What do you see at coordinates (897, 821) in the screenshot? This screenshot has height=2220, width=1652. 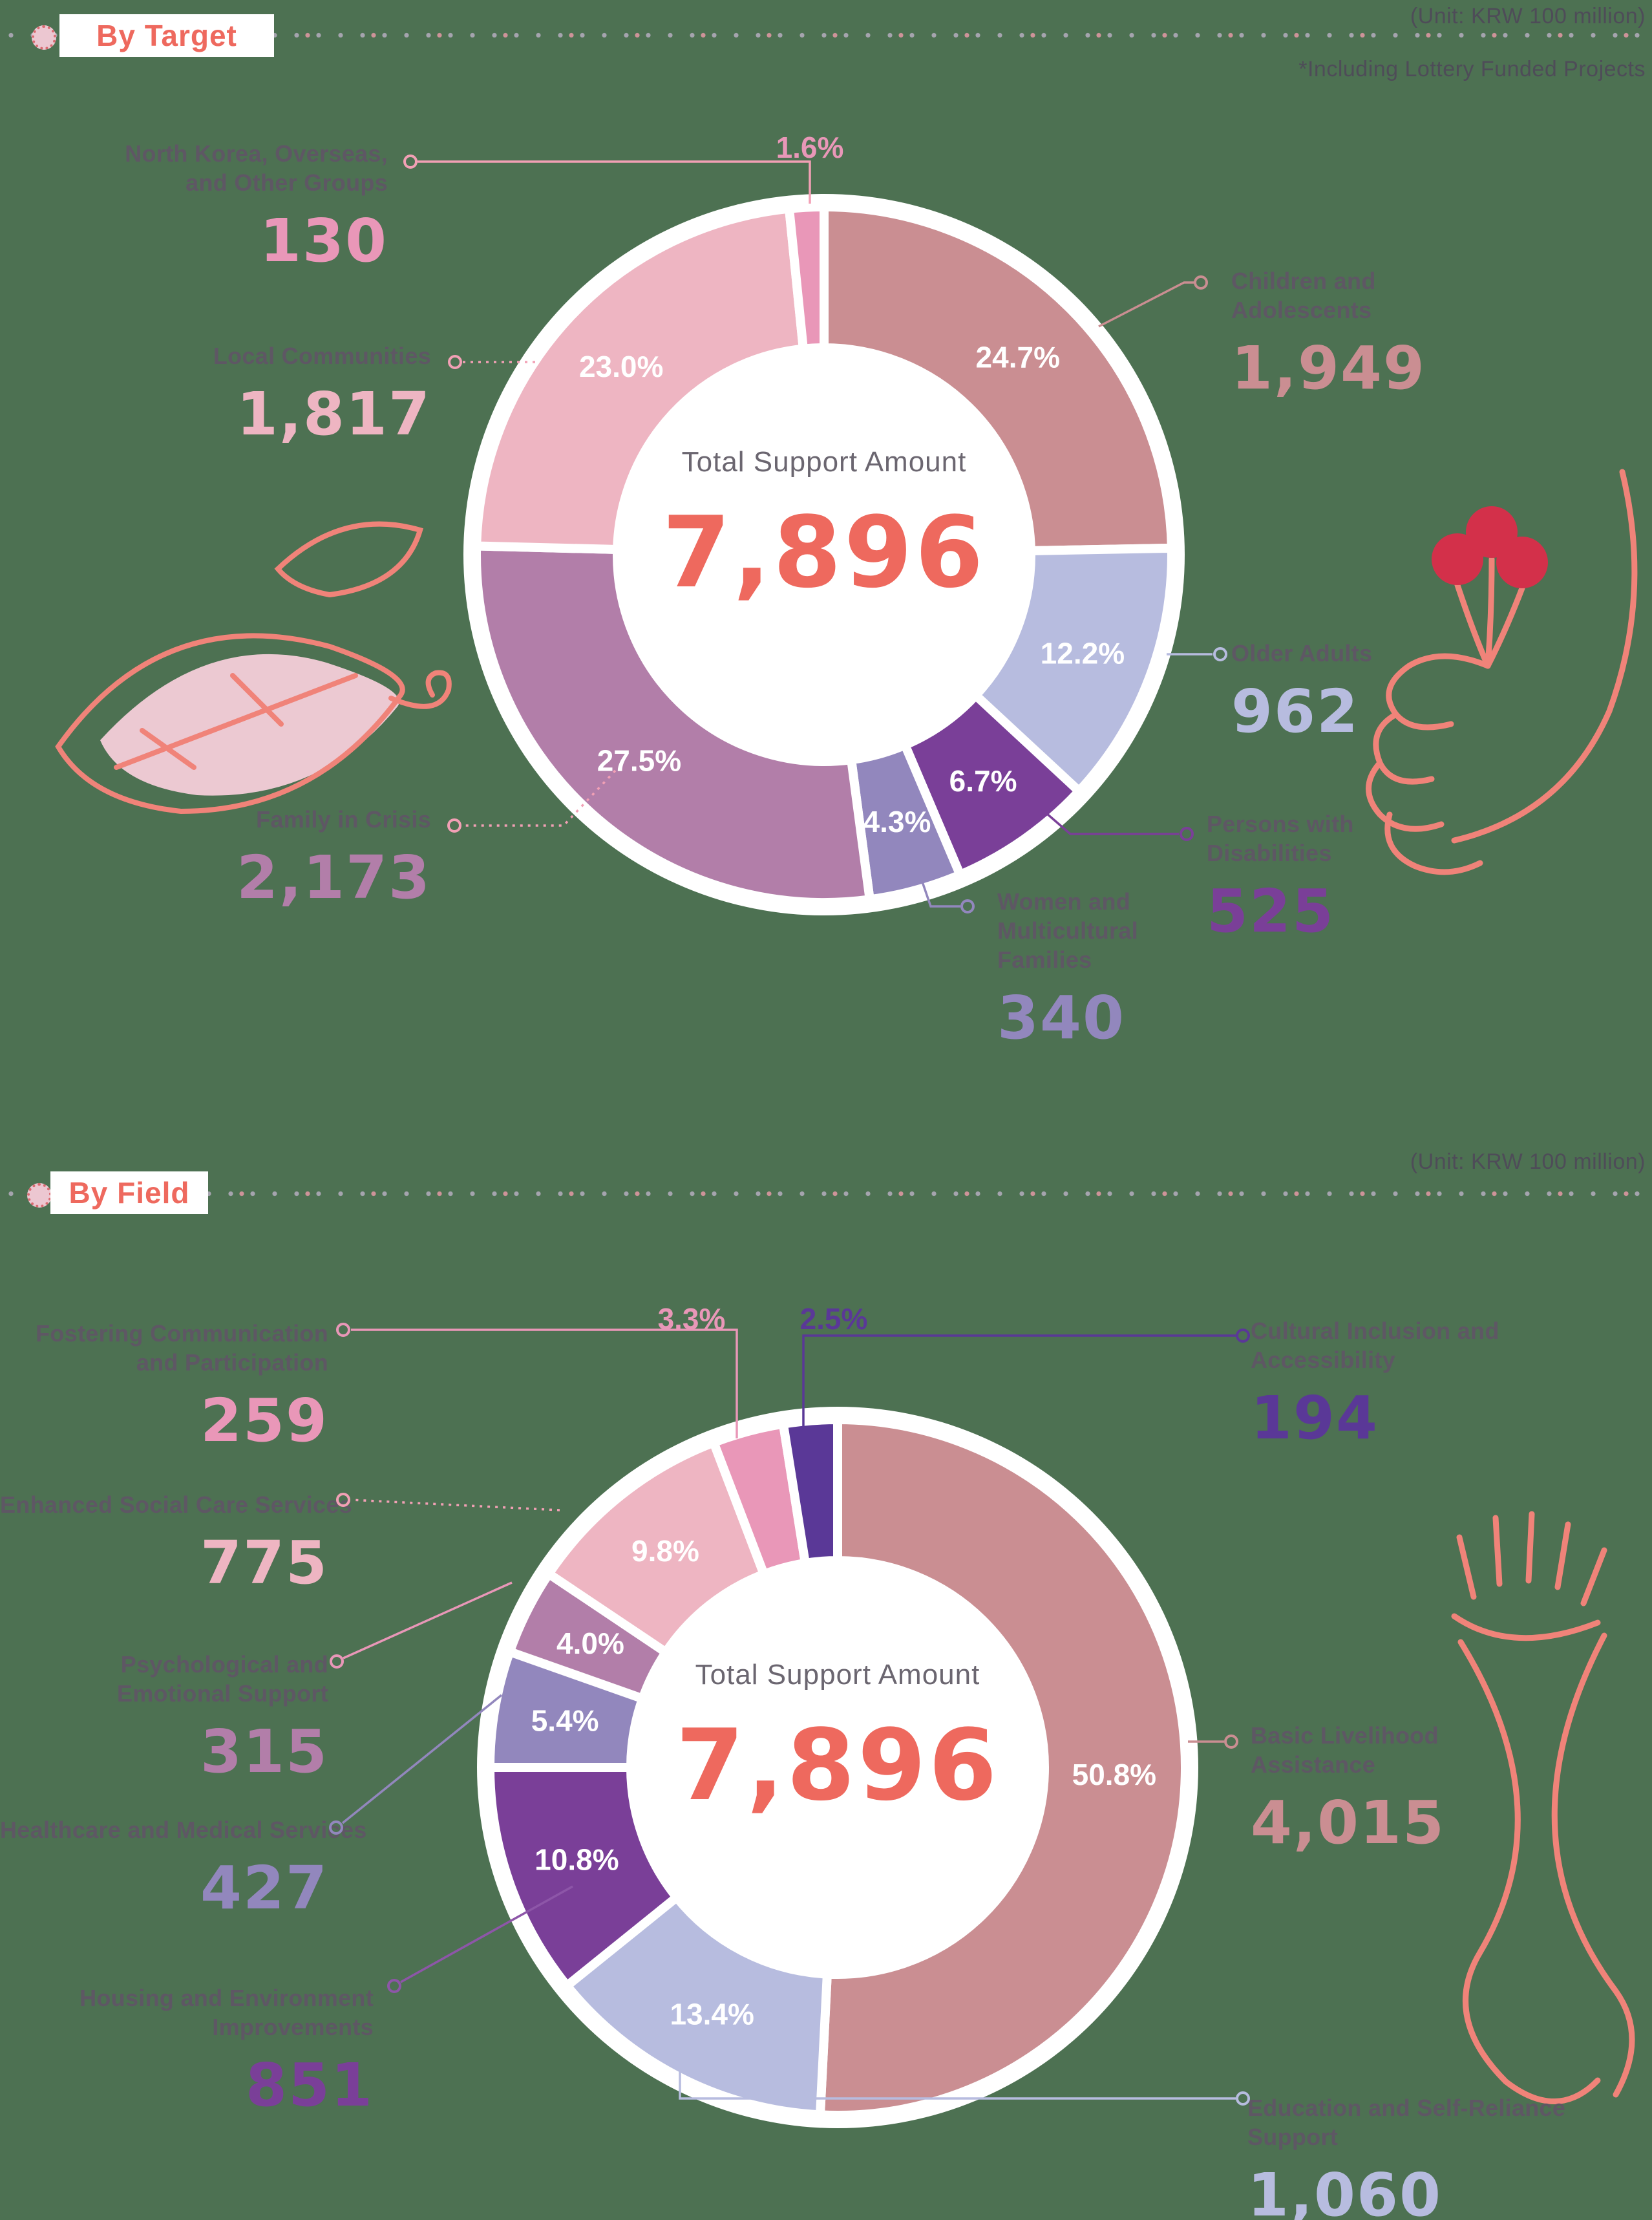 I see `percent-label: 4.3%` at bounding box center [897, 821].